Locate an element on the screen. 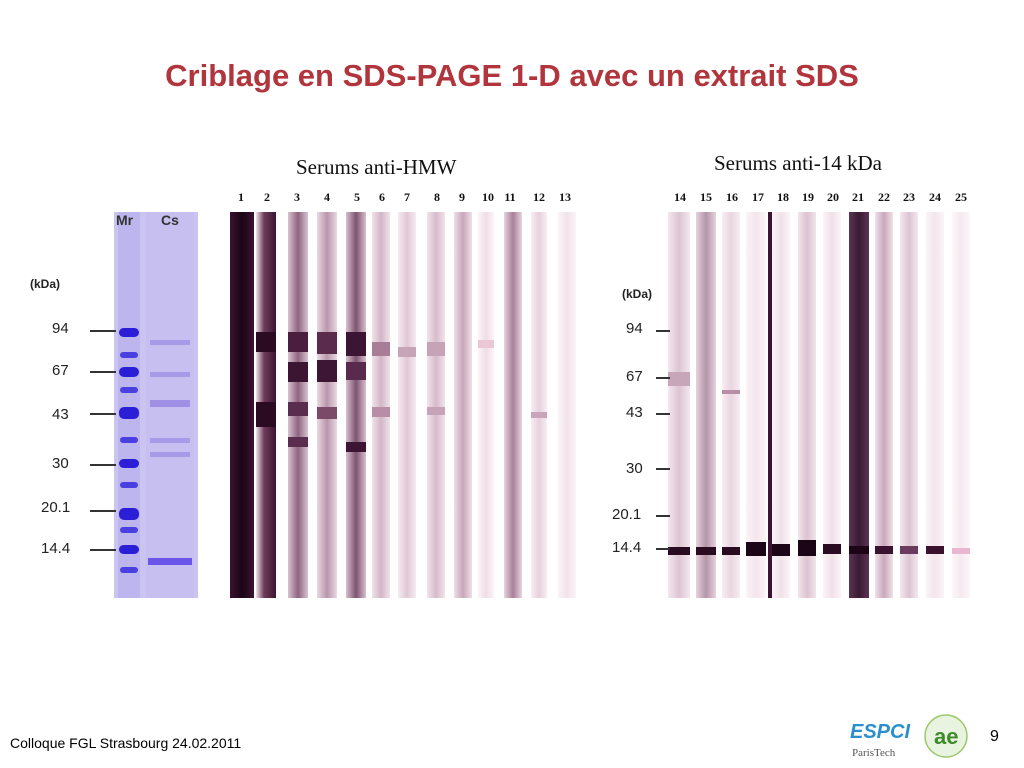 This screenshot has height=768, width=1024. lane-number: 12 is located at coordinates (539, 197).